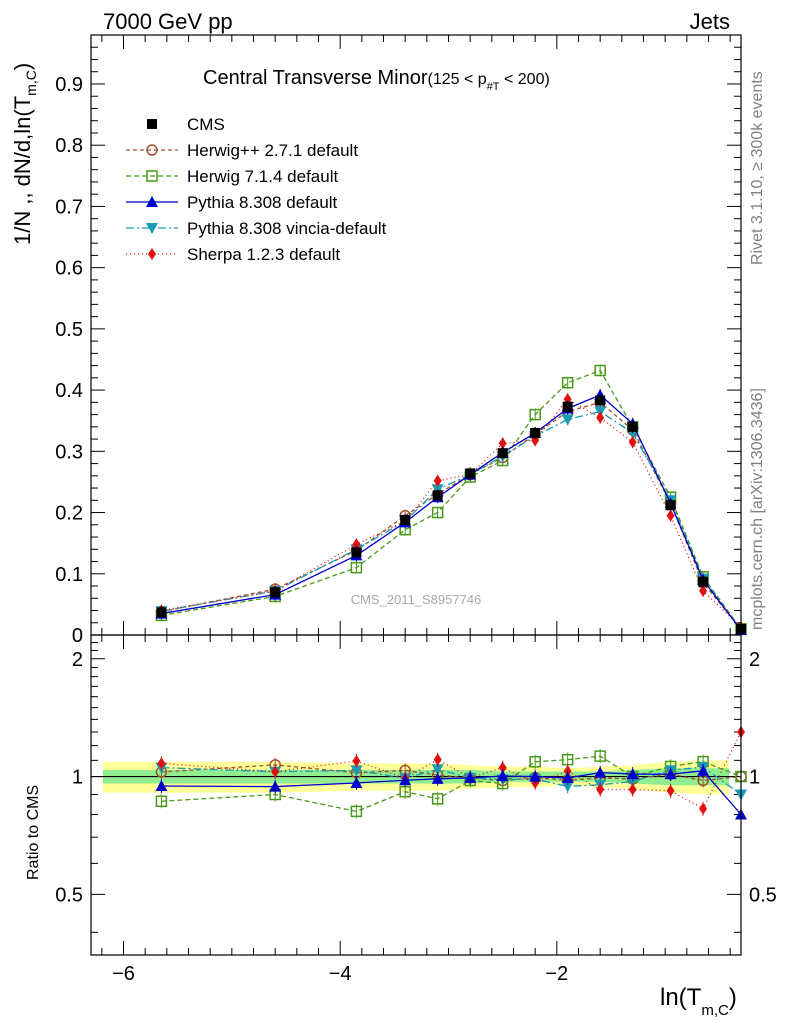 Image resolution: width=786 pixels, height=1024 pixels. I want to click on ratio-line-pythia, so click(451, 792).